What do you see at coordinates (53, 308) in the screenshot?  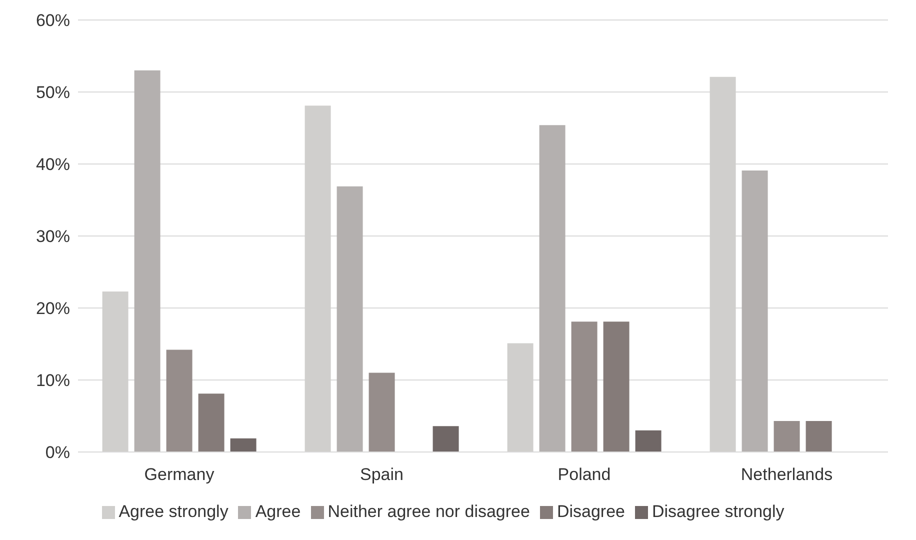 I see `y-tick-label: 20%` at bounding box center [53, 308].